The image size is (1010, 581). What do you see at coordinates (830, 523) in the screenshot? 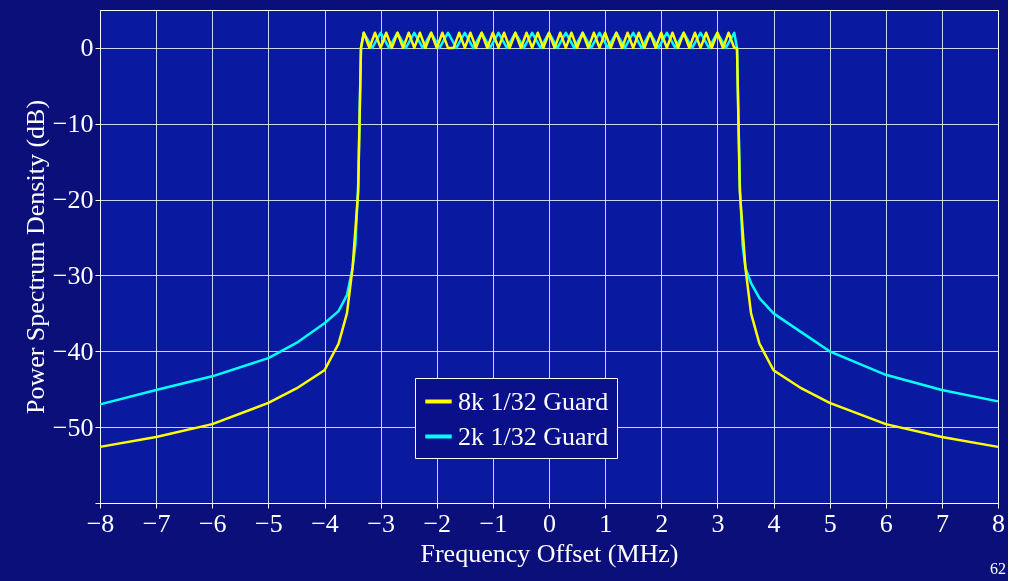
I see `x-tick-label: 5` at bounding box center [830, 523].